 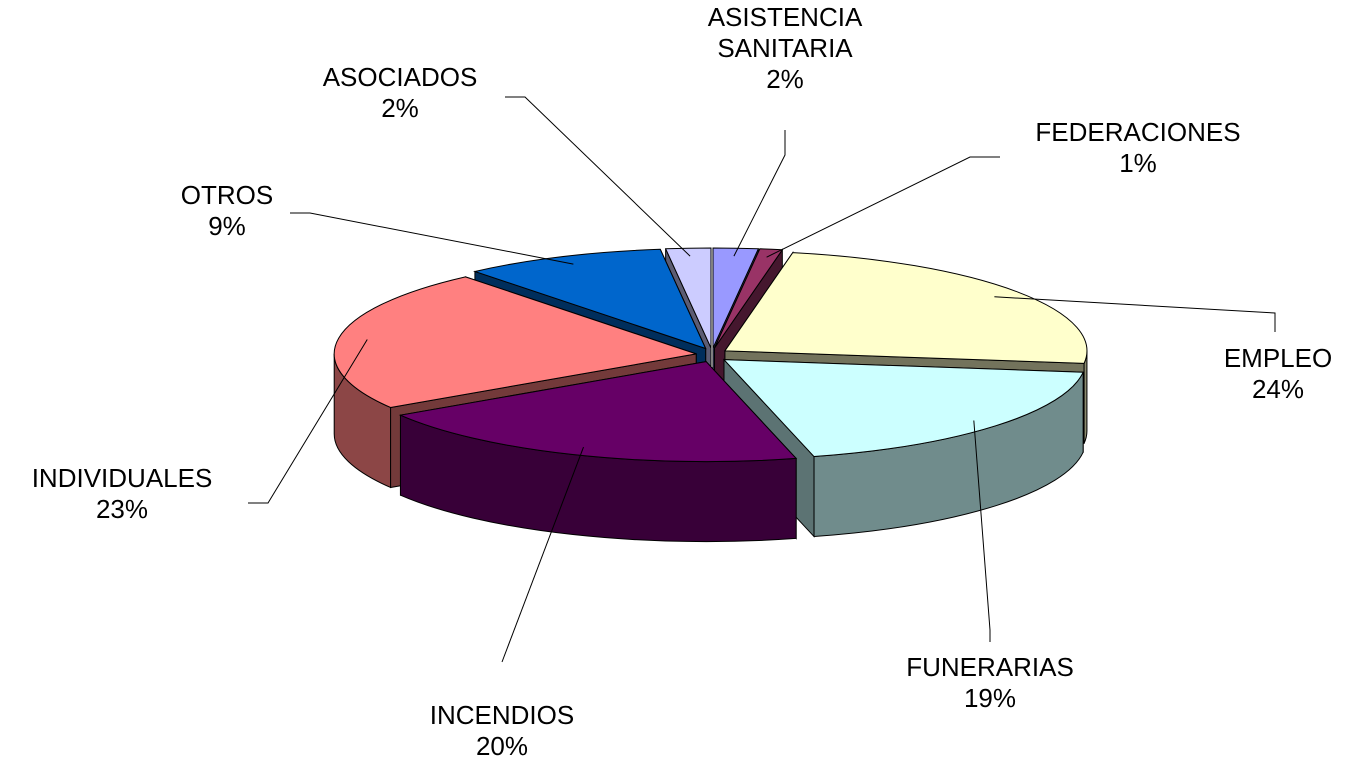 What do you see at coordinates (990, 667) in the screenshot?
I see `category-label: FUNERARIAS` at bounding box center [990, 667].